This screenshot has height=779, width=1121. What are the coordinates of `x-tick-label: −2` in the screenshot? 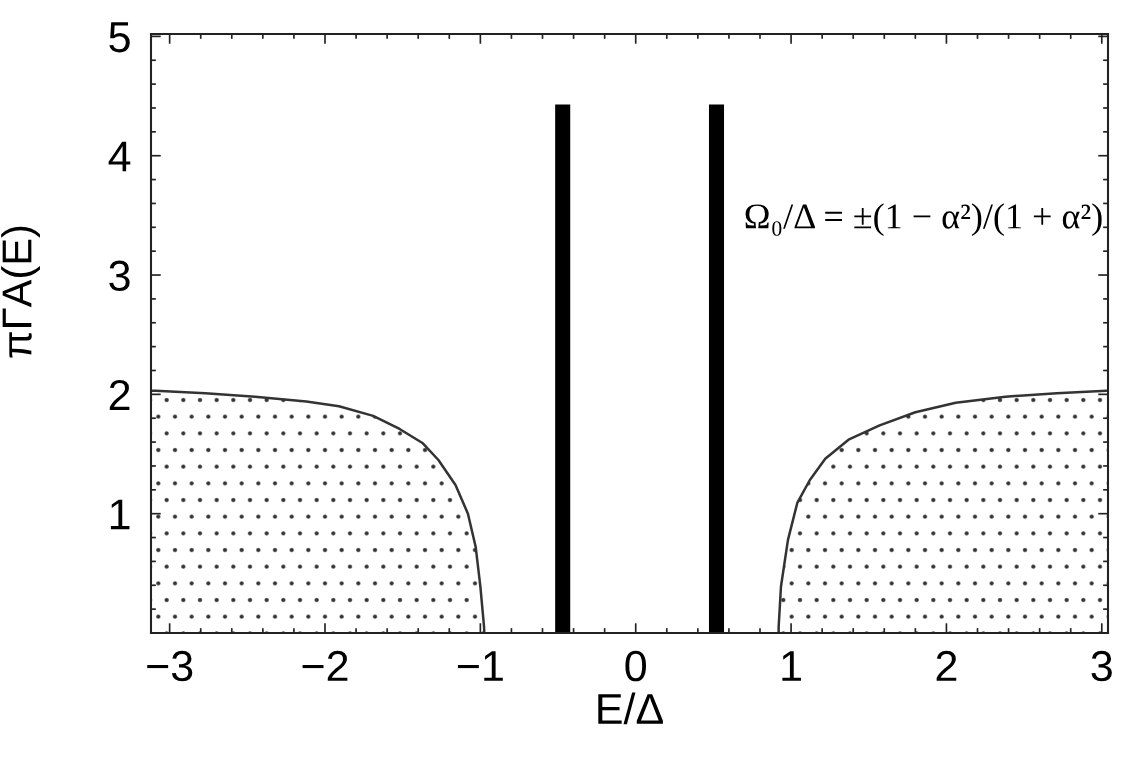 It's located at (325, 665).